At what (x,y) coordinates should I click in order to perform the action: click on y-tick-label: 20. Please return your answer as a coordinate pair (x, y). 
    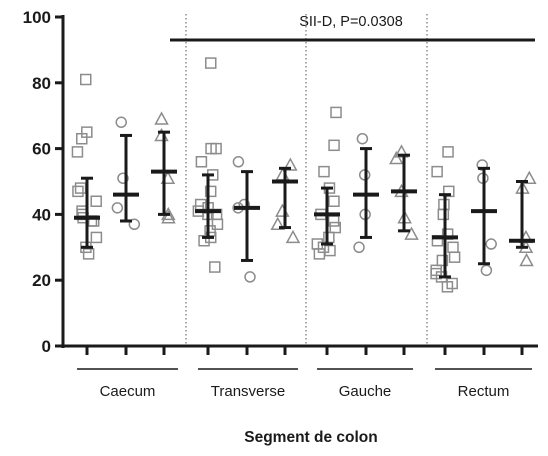
    Looking at the image, I should click on (41, 280).